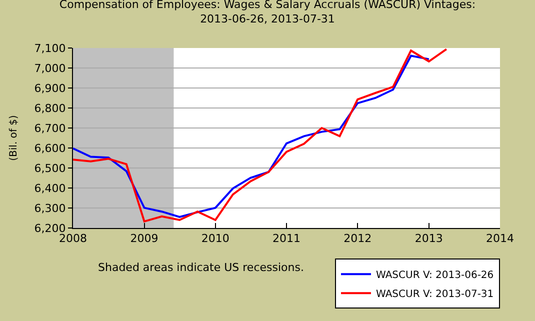 The width and height of the screenshot is (535, 321). What do you see at coordinates (50, 168) in the screenshot?
I see `y-tick-label: 6,500` at bounding box center [50, 168].